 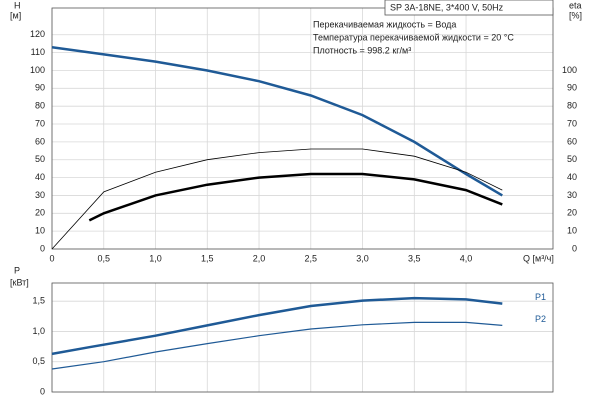 I want to click on y-tick-label: 0,5, so click(x=38, y=361).